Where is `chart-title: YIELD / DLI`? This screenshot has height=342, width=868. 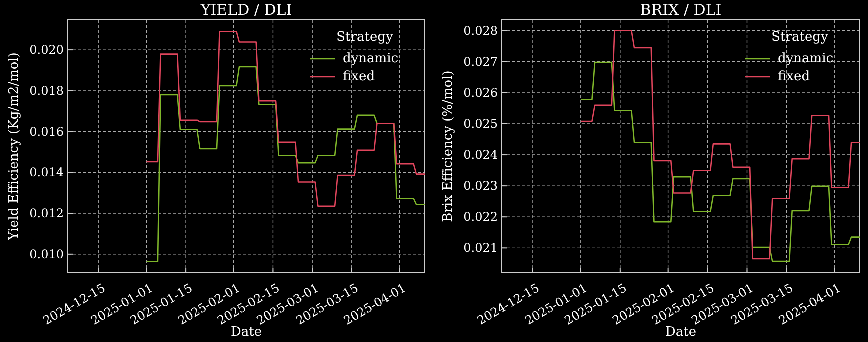 chart-title: YIELD / DLI is located at coordinates (246, 10).